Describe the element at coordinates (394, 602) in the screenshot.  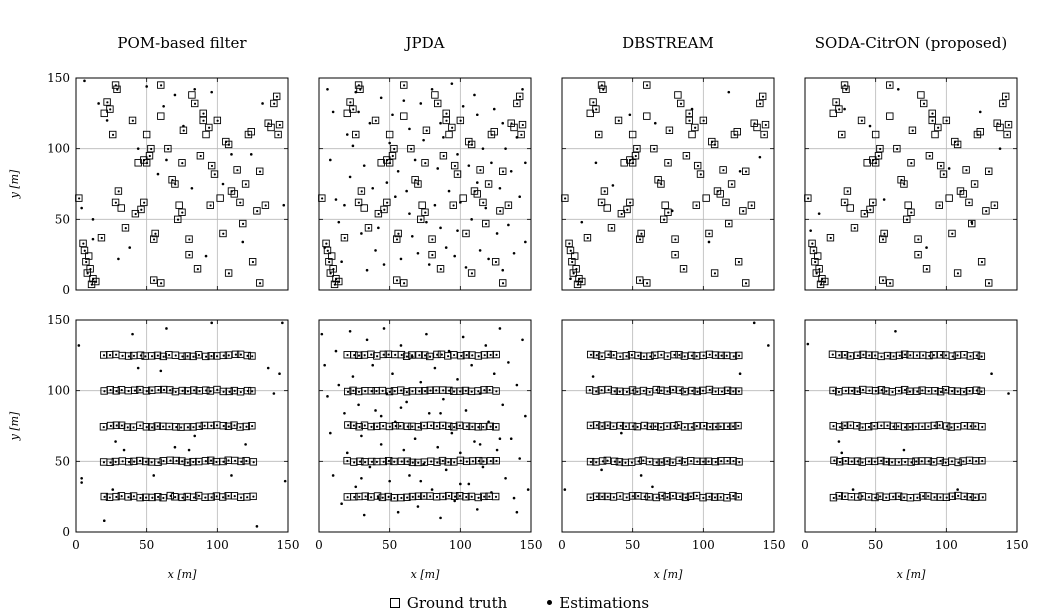
I see `square-marker-icon` at that location.